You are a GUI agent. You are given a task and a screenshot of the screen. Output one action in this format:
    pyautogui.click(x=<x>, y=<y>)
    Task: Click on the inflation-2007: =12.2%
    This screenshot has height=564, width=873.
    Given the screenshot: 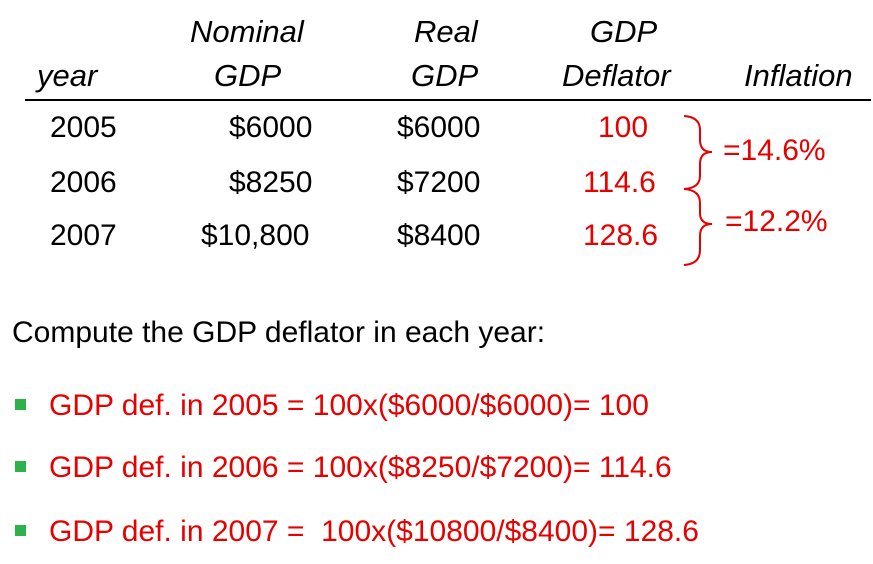 What is the action you would take?
    pyautogui.click(x=776, y=221)
    